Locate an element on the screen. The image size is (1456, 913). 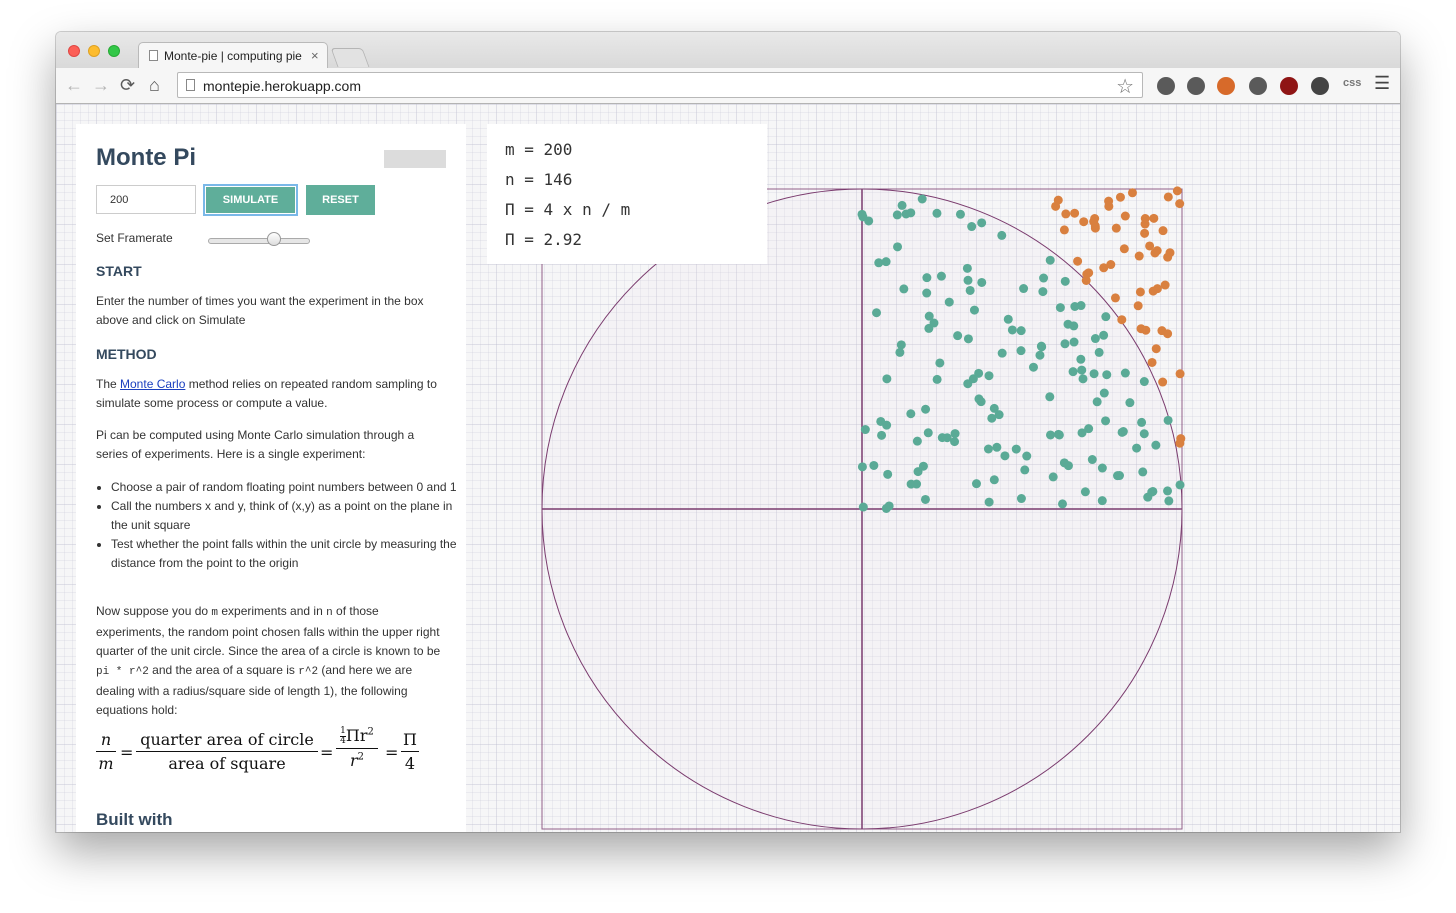
experiment-count-input is located at coordinates (146, 199).